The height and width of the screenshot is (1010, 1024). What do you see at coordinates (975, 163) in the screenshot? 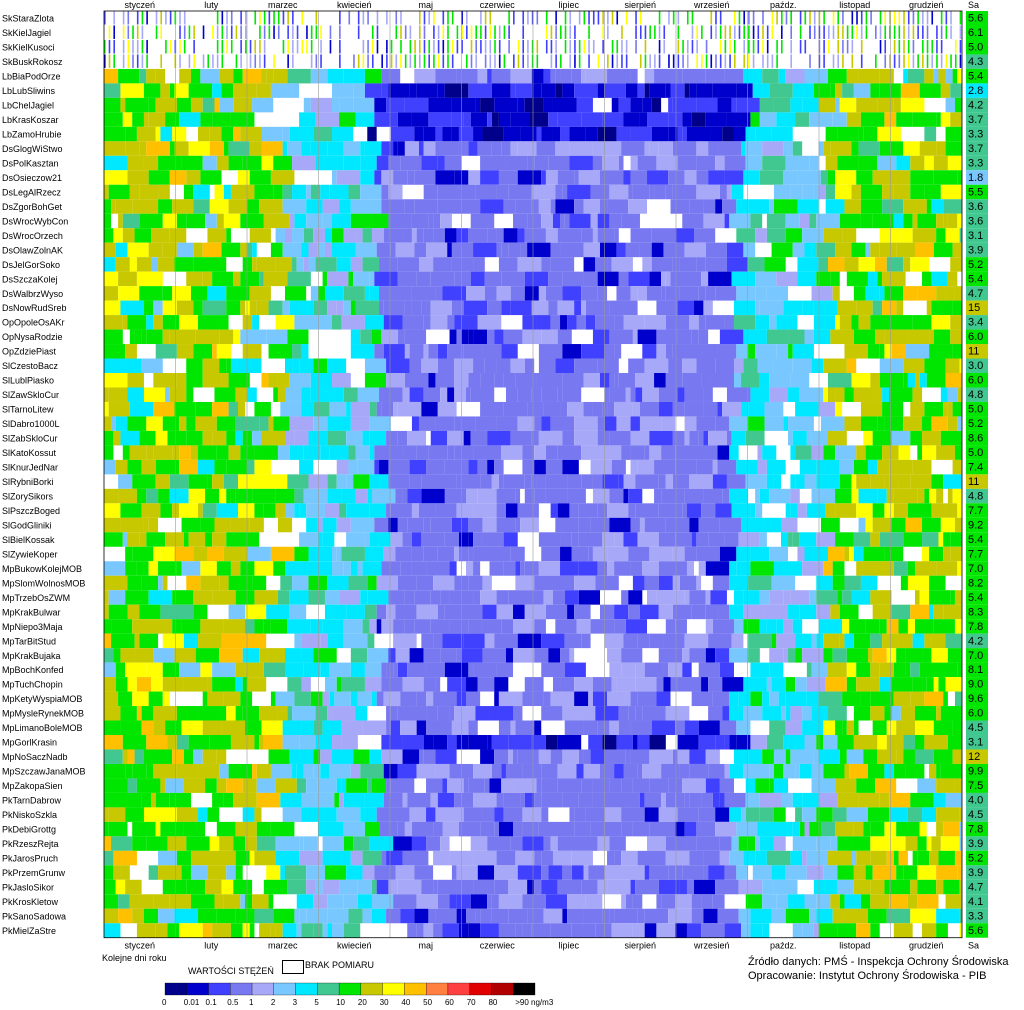
I see `sa-value: 3.3` at bounding box center [975, 163].